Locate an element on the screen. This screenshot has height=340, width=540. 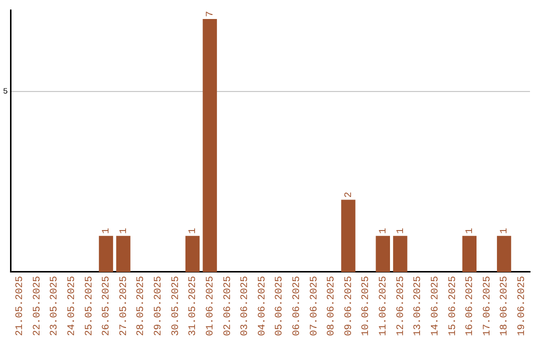
x-tick-label: 15.06.2025 is located at coordinates (453, 306).